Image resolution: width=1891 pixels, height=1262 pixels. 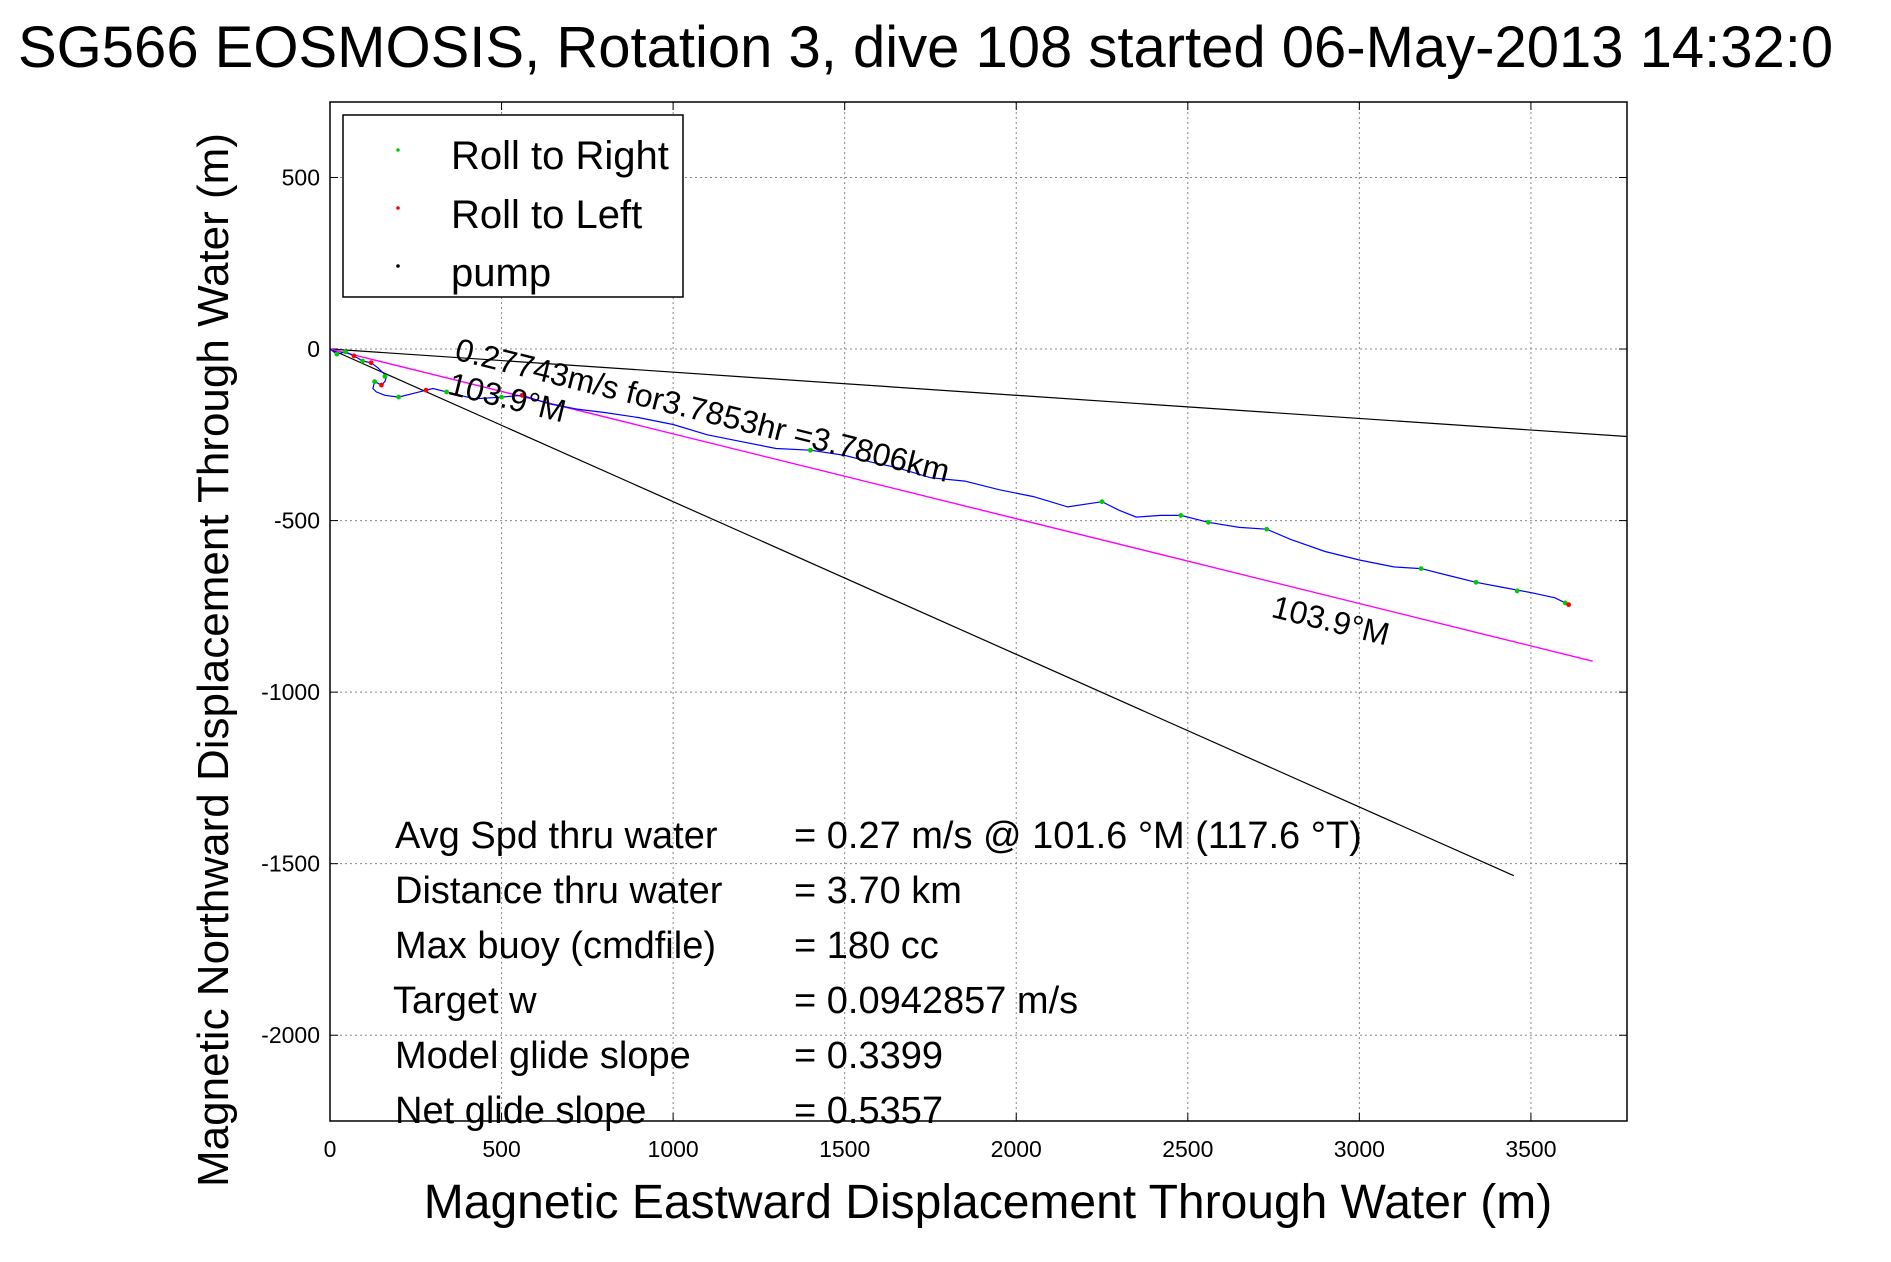 What do you see at coordinates (1016, 1149) in the screenshot?
I see `x-tick-label: 2000` at bounding box center [1016, 1149].